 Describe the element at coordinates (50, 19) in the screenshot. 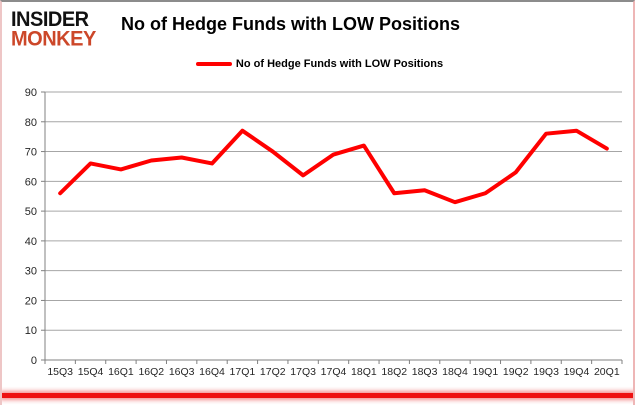

I see `logo-text-insider: INSIDER` at that location.